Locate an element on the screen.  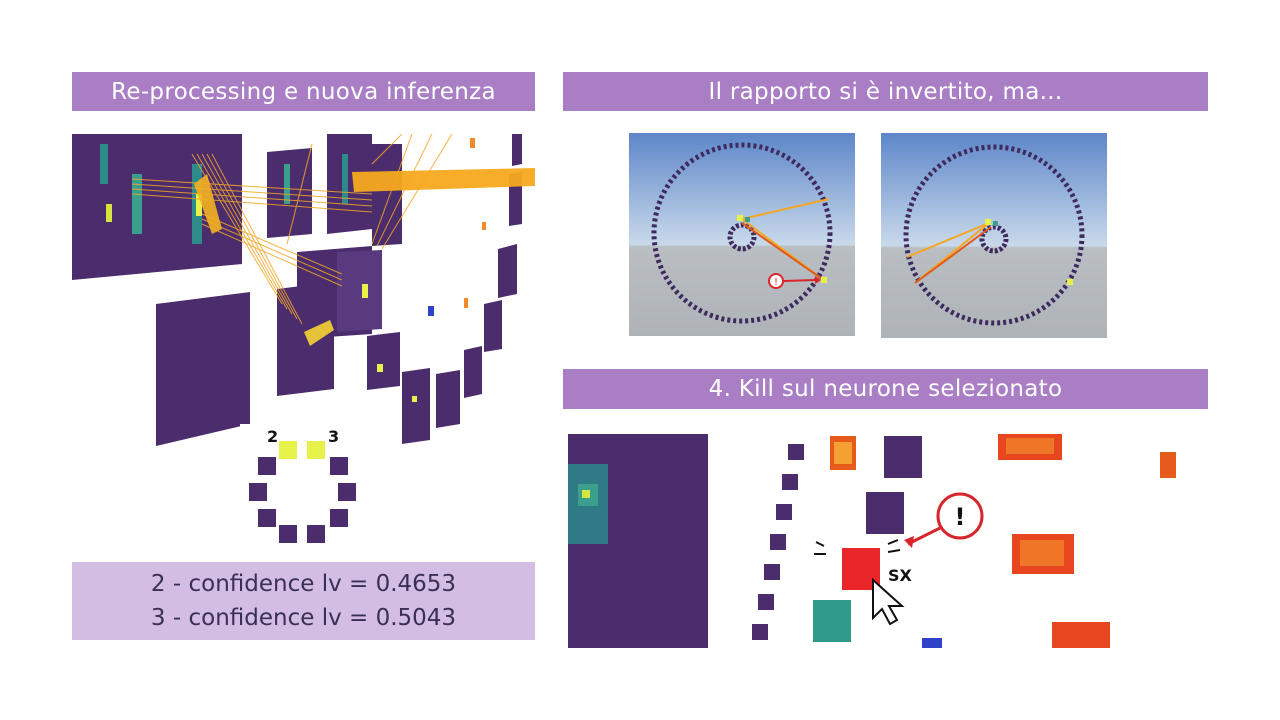
output-neuron-ring: 2 3 is located at coordinates (302, 486).